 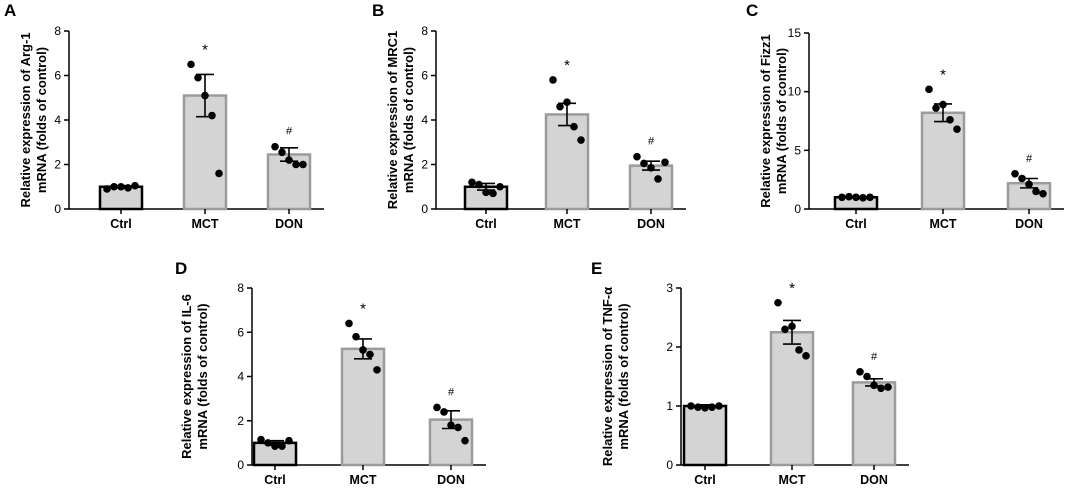 I want to click on panel-letter: A, so click(x=10, y=10).